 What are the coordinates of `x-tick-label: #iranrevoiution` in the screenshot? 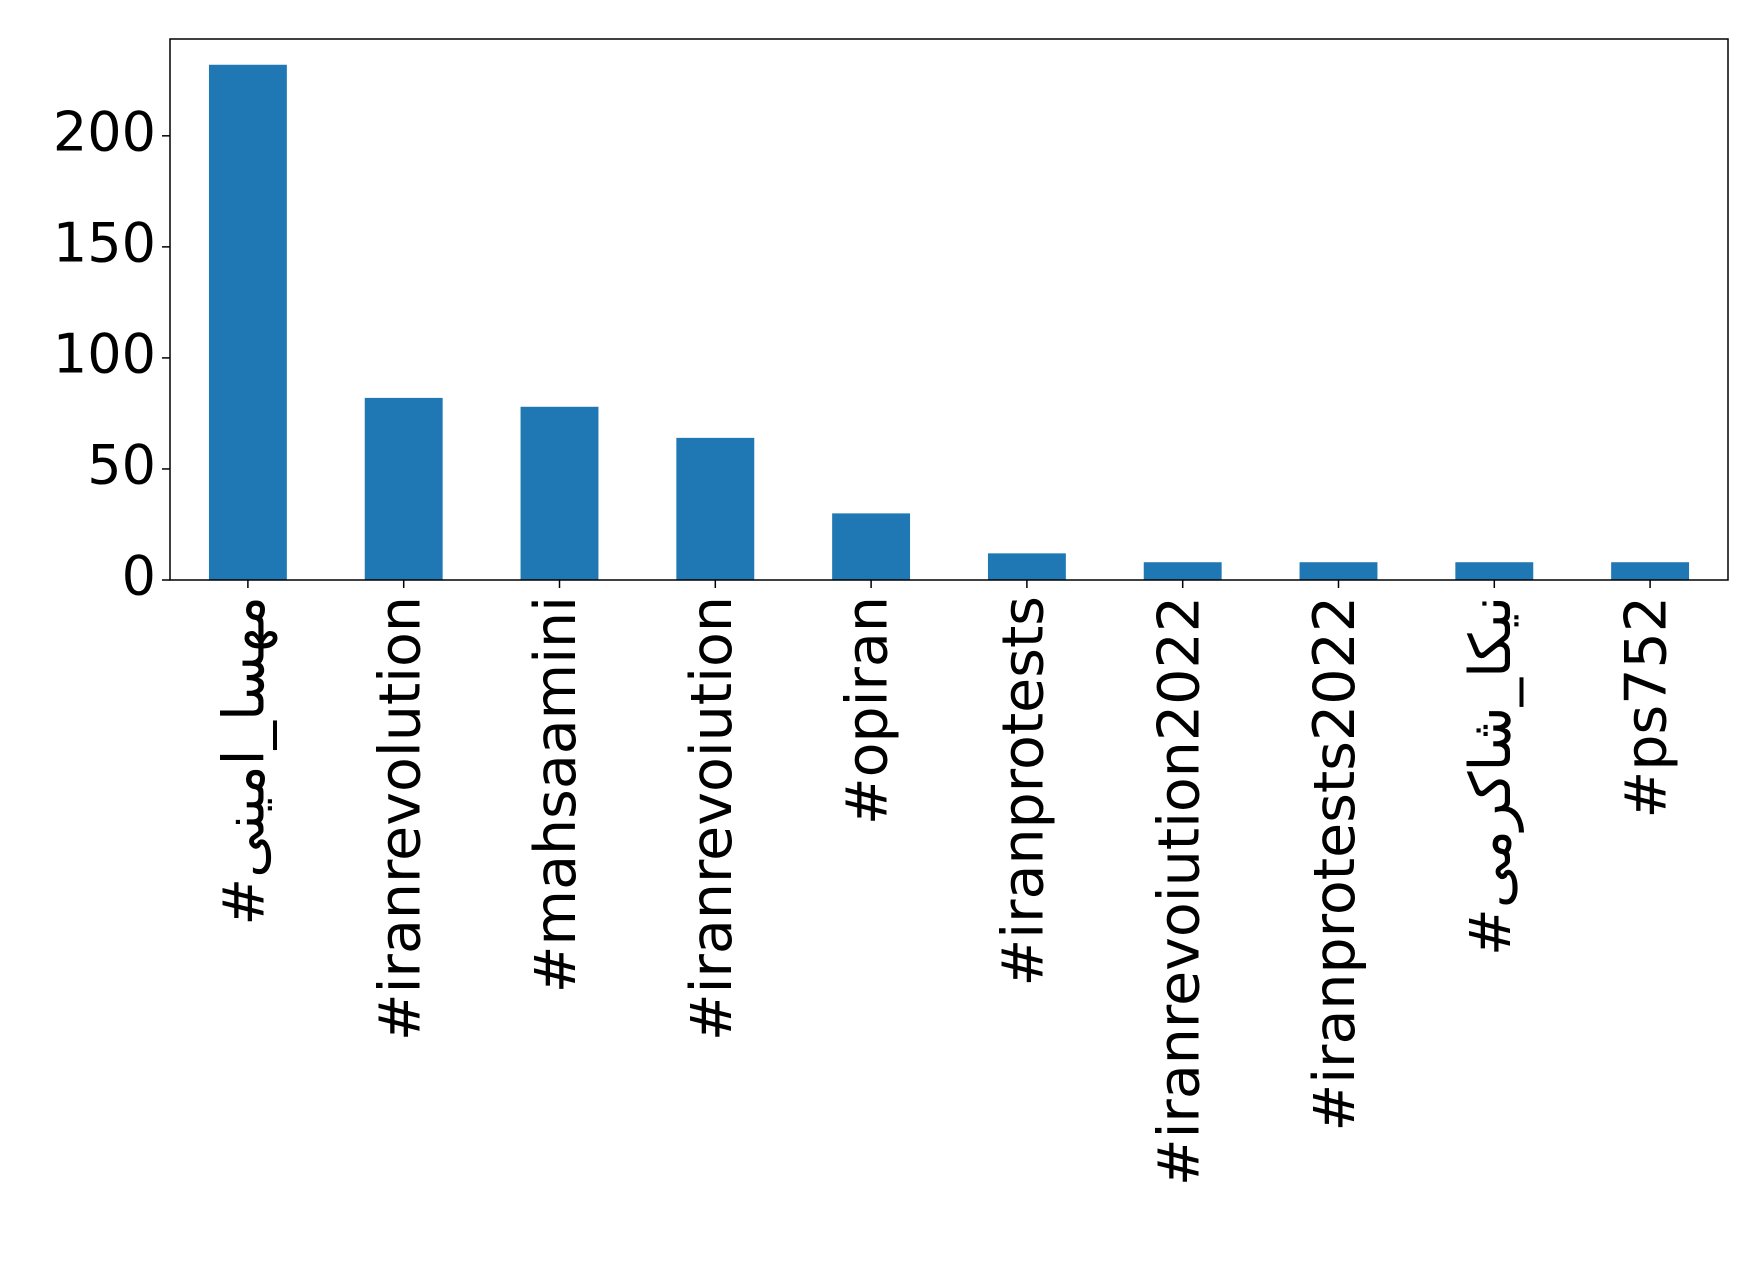 It's located at (712, 818).